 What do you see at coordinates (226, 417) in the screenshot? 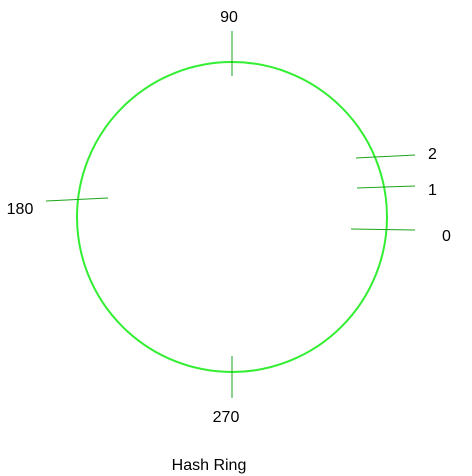
I see `marker-label-270: 270` at bounding box center [226, 417].